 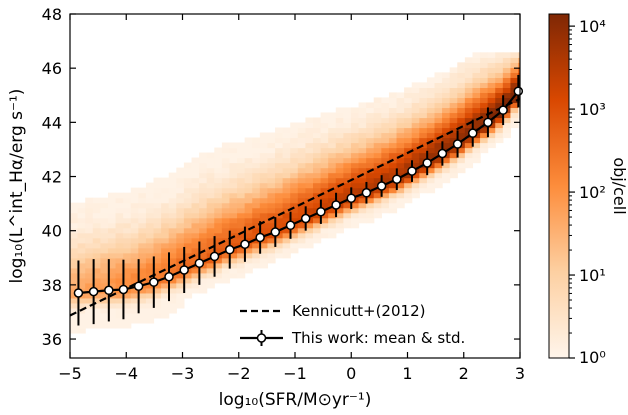 I want to click on colorbar-ticks: 10⁰ 10¹ 10² 10³ 10⁴, so click(x=587, y=192).